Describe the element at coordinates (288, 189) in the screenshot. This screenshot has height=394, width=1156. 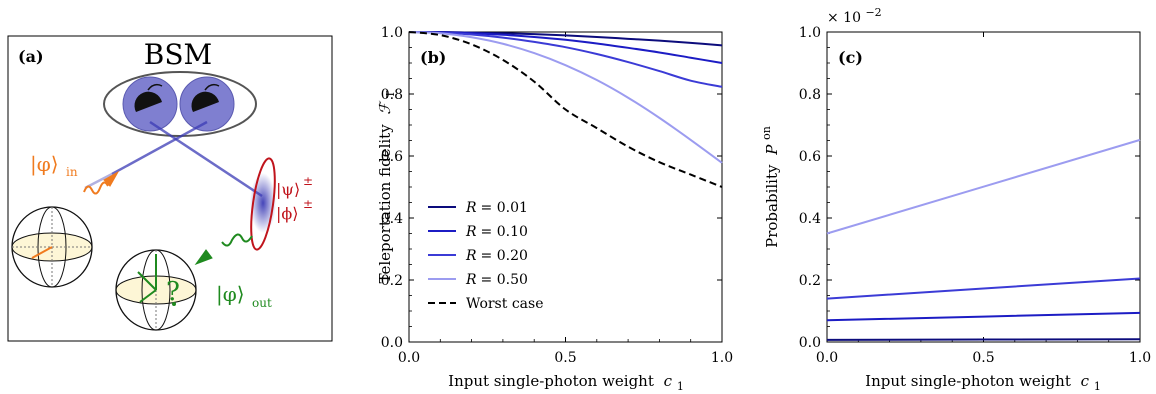
I see `psi-label: |ψ⟩` at that location.